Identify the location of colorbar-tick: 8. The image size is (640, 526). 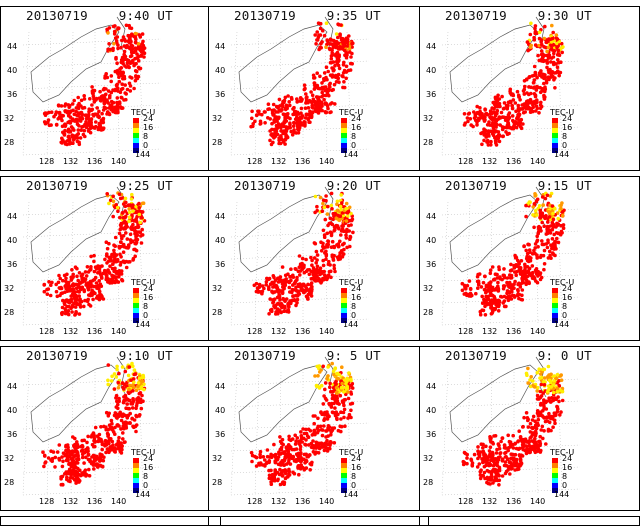
(146, 306).